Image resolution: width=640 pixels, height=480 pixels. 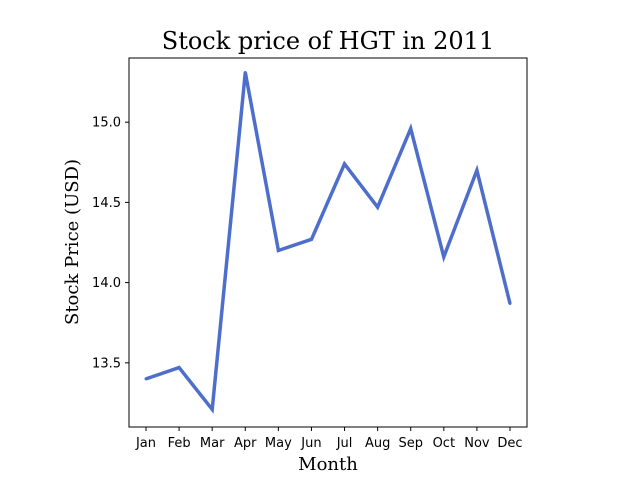 What do you see at coordinates (106, 363) in the screenshot?
I see `y-tick-label: 13.5` at bounding box center [106, 363].